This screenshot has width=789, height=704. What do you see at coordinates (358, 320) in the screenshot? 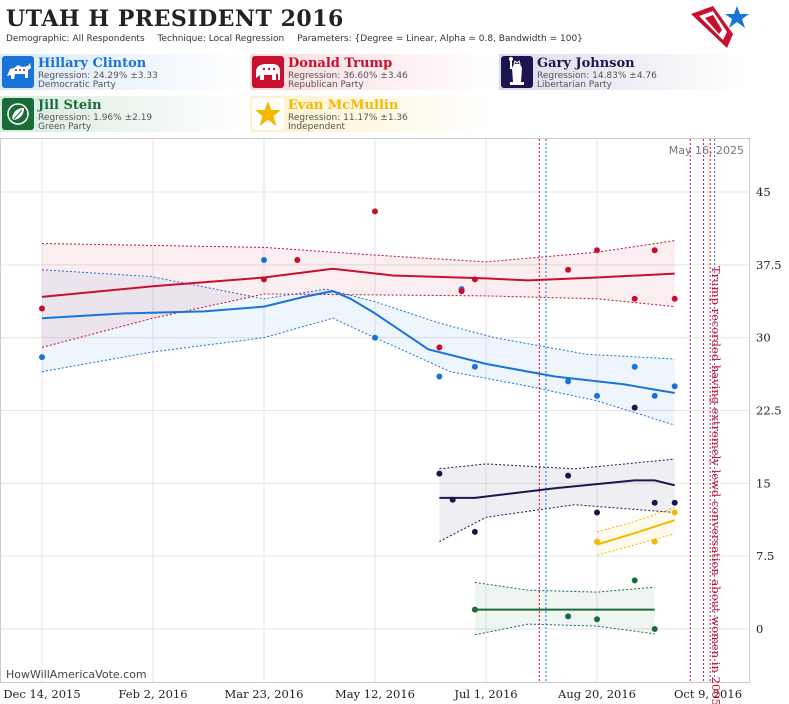
I see `band-lower-donald-trump` at bounding box center [358, 320].